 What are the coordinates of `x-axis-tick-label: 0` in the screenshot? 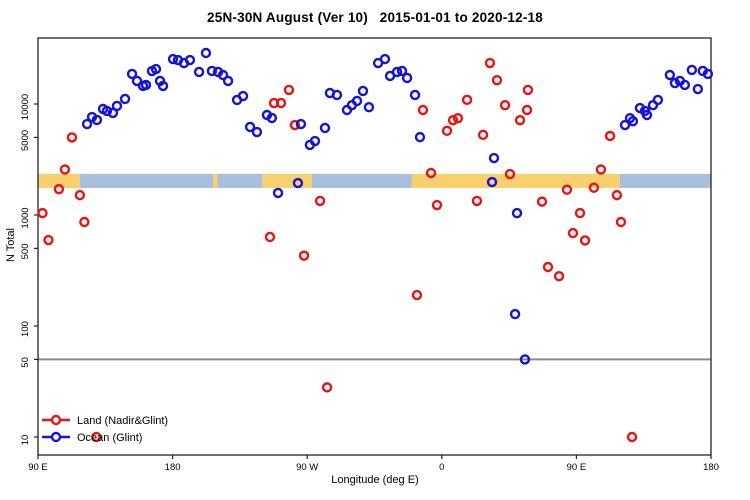 It's located at (441, 467).